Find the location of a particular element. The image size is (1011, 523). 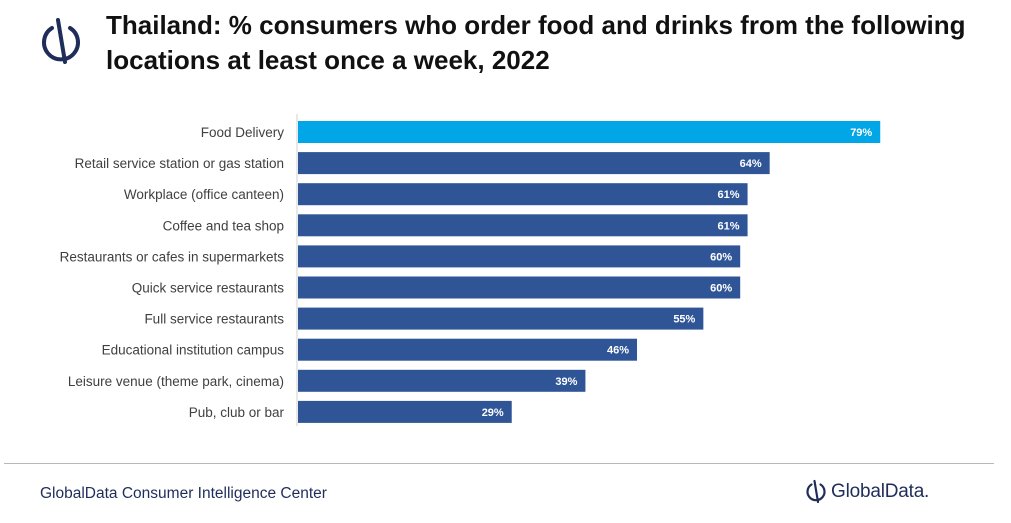

category-label: Food Delivery is located at coordinates (243, 132).